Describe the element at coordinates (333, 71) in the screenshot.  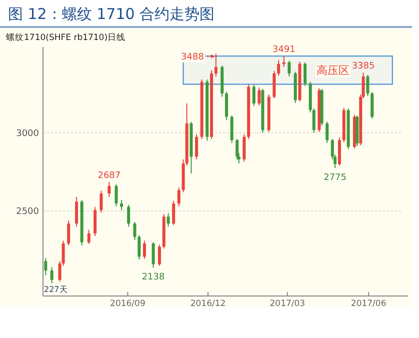
I see `band-label: 高压区` at that location.